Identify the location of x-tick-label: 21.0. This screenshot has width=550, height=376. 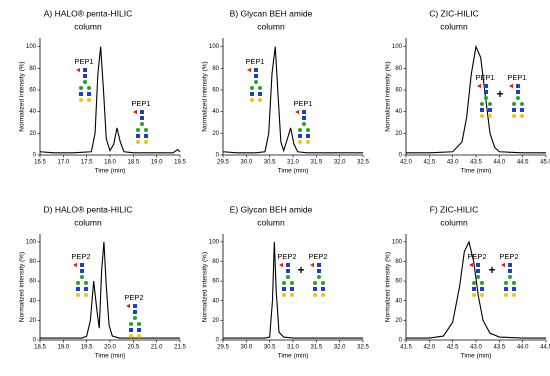
(157, 348).